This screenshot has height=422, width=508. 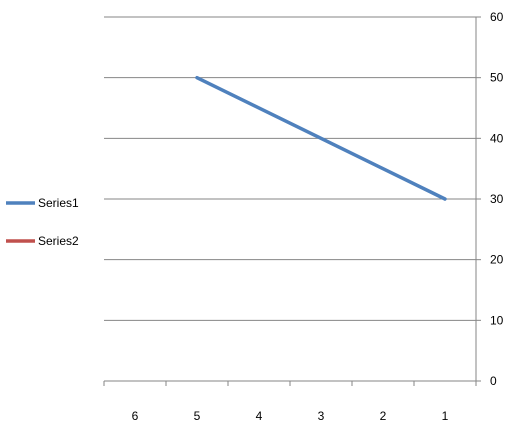 I want to click on x-tick-label: 3, so click(x=321, y=415).